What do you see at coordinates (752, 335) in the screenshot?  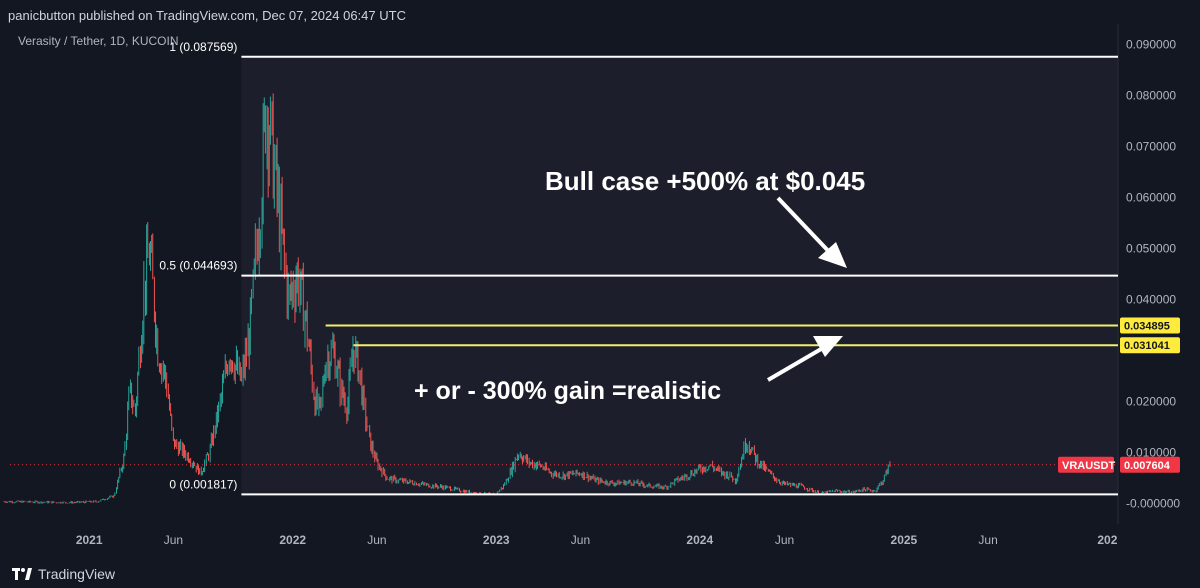 I see `horizontal-levels: 0.034895 0.031041` at bounding box center [752, 335].